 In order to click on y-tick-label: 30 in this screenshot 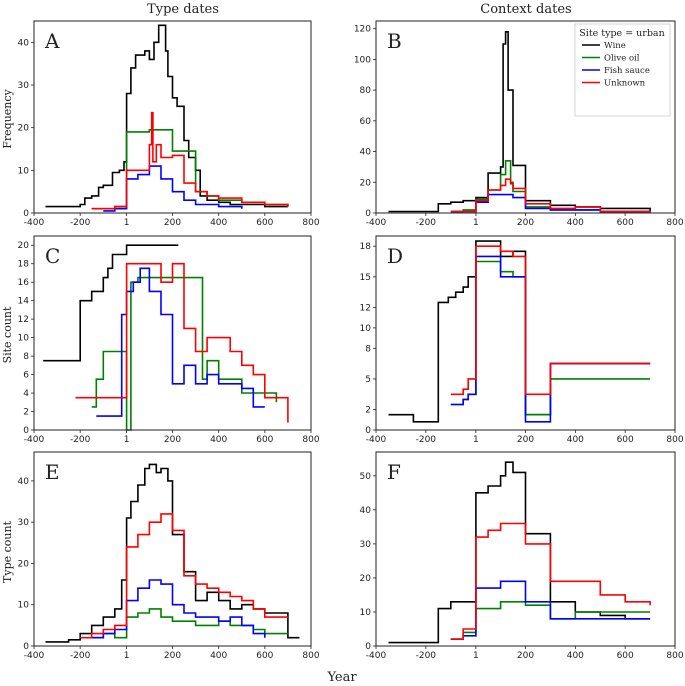, I will do `click(24, 523)`.